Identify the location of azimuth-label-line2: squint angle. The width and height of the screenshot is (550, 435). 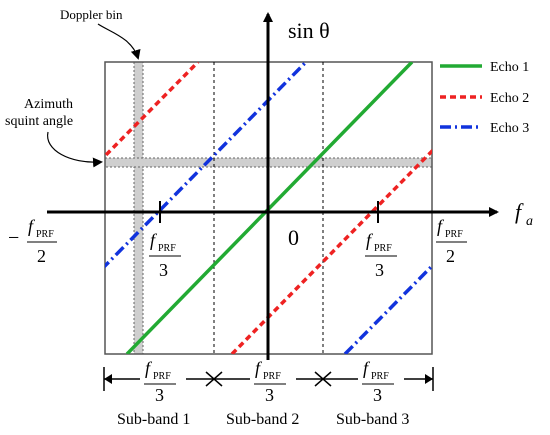
(39, 121).